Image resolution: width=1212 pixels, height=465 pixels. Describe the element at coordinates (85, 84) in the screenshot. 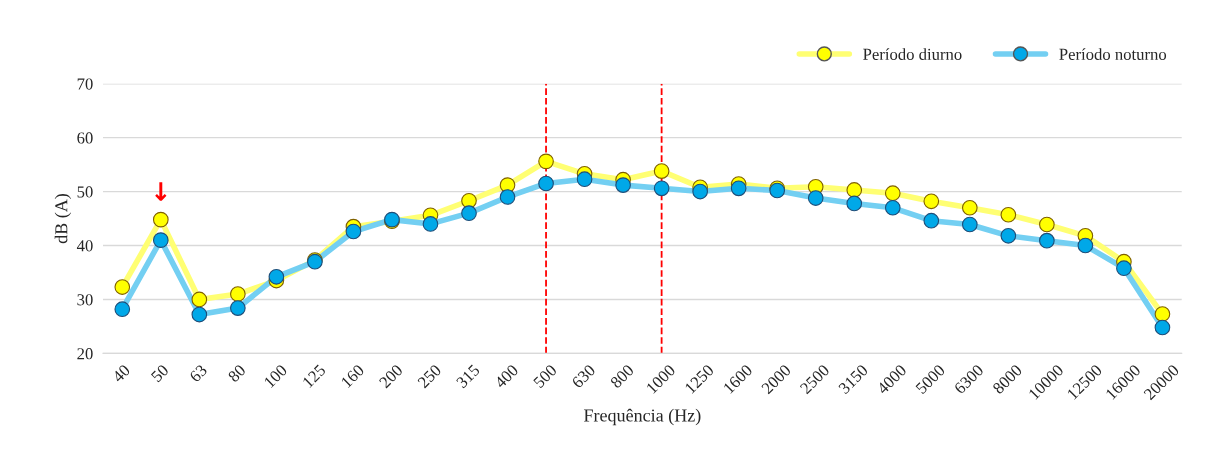

I see `y-tick-label: 70` at that location.